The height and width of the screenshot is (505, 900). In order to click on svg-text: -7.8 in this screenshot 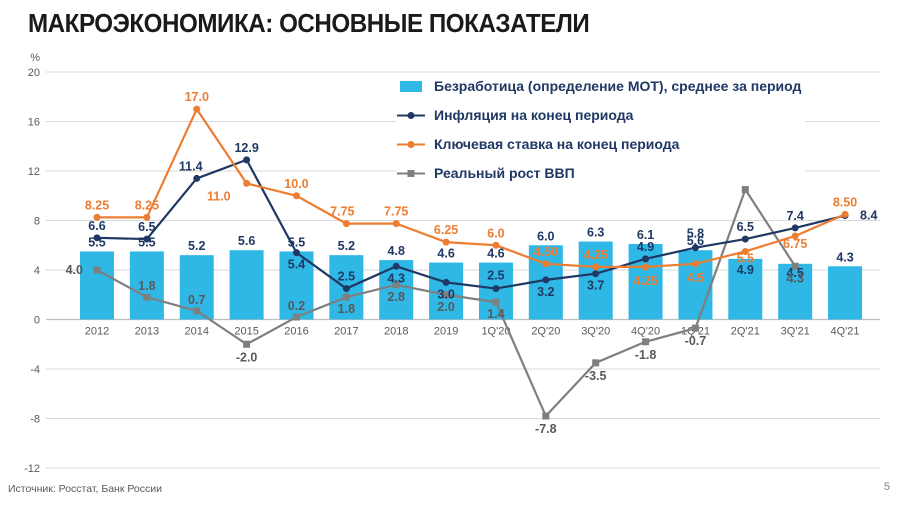, I will do `click(546, 429)`.